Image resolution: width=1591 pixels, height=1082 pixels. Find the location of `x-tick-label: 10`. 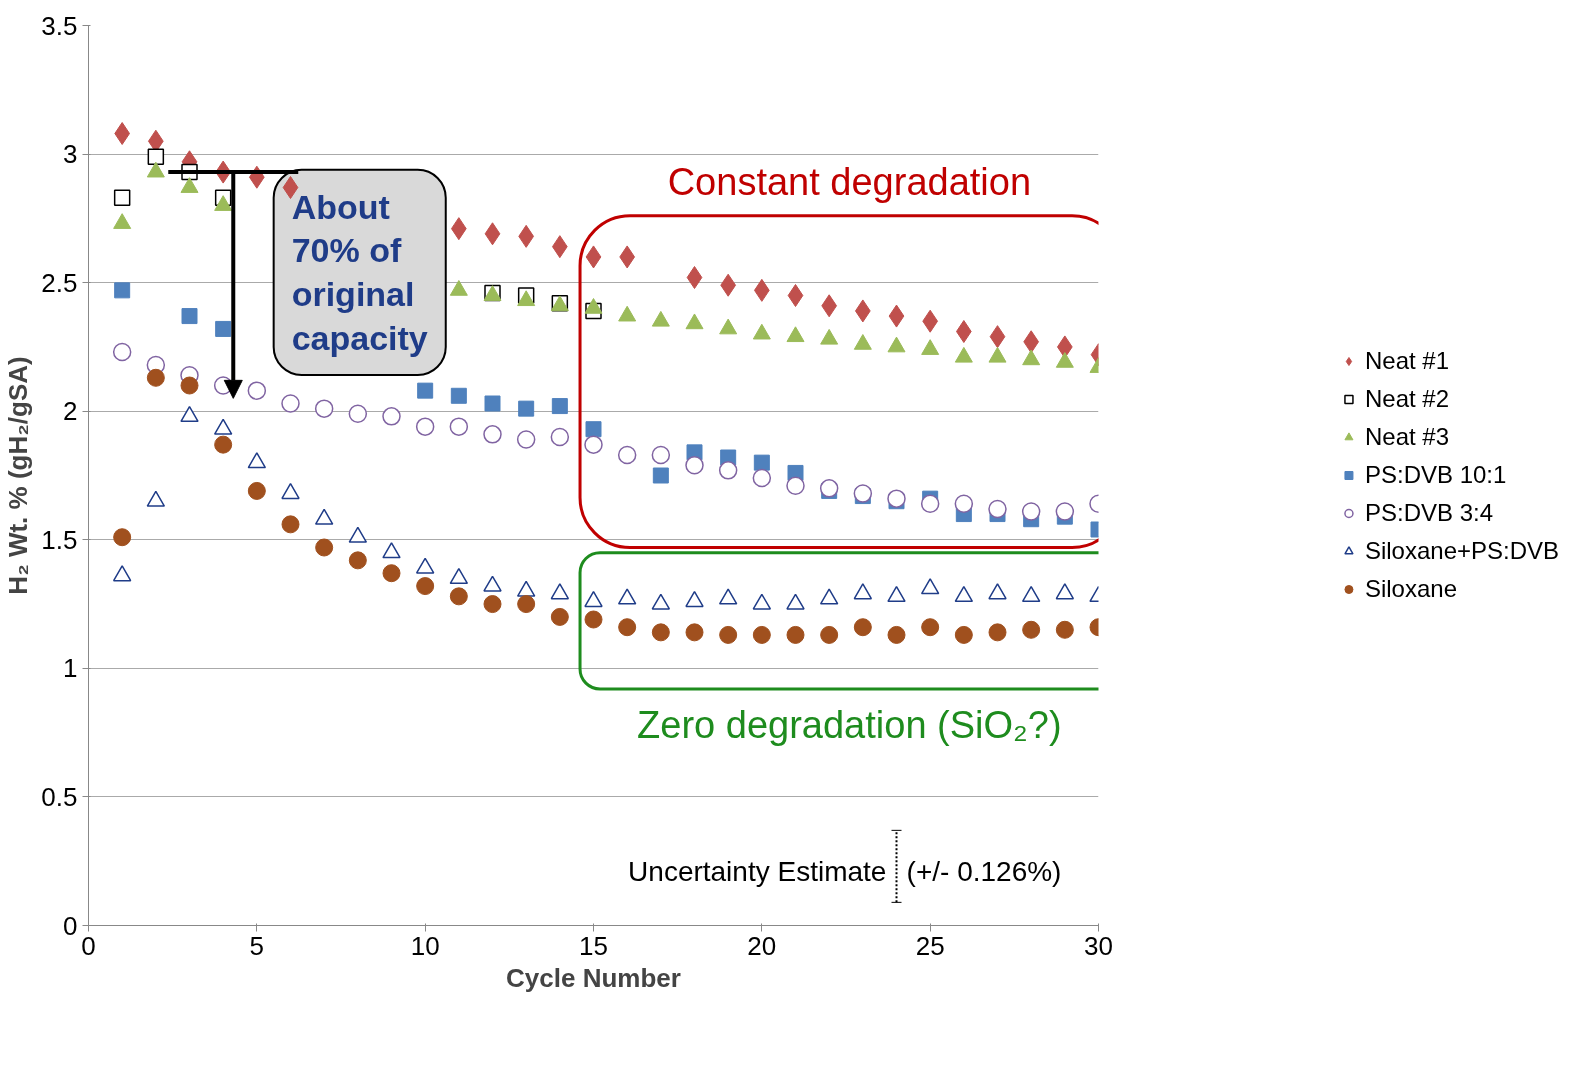

x-tick-label: 10 is located at coordinates (425, 945).